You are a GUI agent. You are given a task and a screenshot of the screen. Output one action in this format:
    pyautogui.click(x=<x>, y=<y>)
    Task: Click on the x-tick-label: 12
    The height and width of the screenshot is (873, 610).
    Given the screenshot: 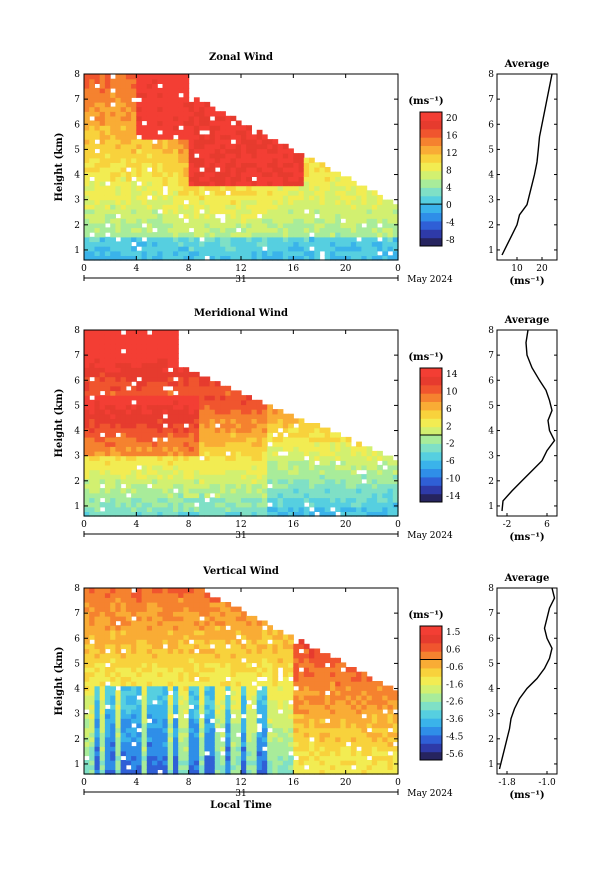 What is the action you would take?
    pyautogui.click(x=240, y=269)
    